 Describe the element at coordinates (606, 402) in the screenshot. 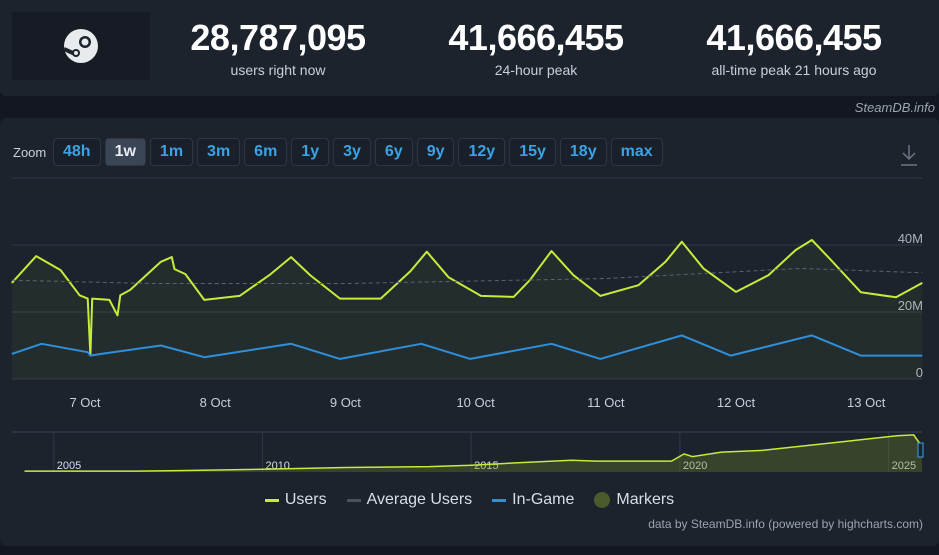

I see `x-tick-label: 11 Oct` at that location.